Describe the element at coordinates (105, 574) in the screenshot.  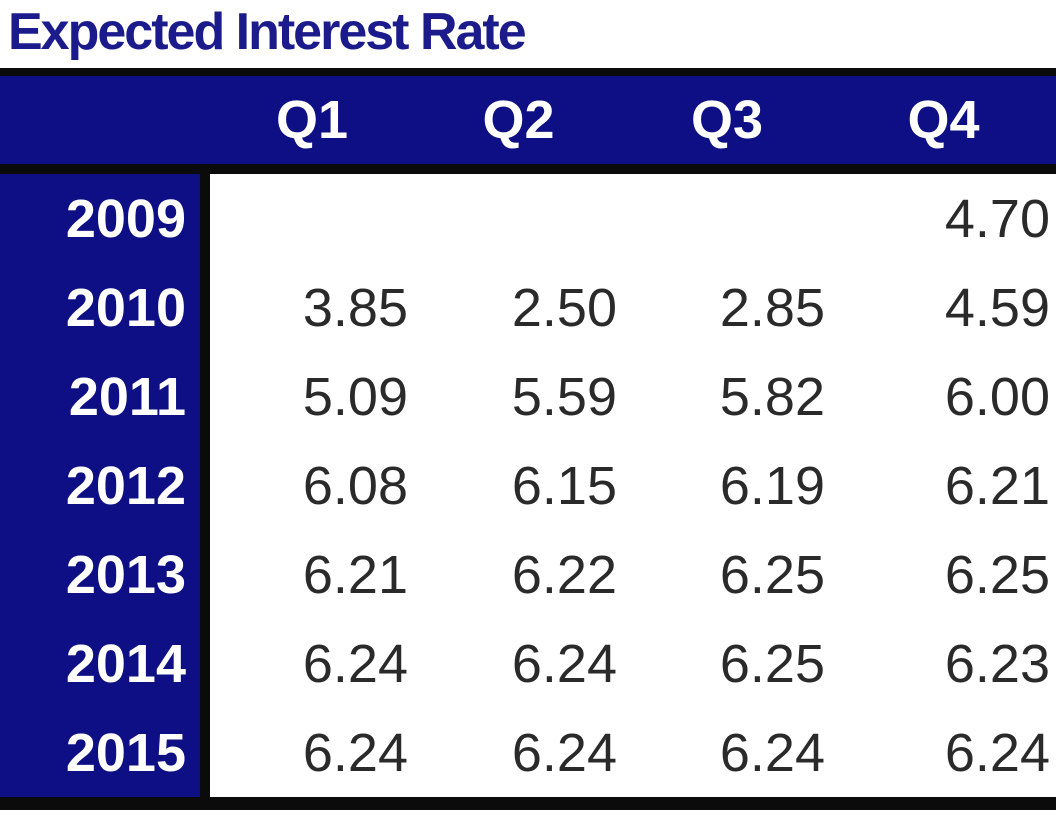
I see `row-header-year: 2013` at that location.